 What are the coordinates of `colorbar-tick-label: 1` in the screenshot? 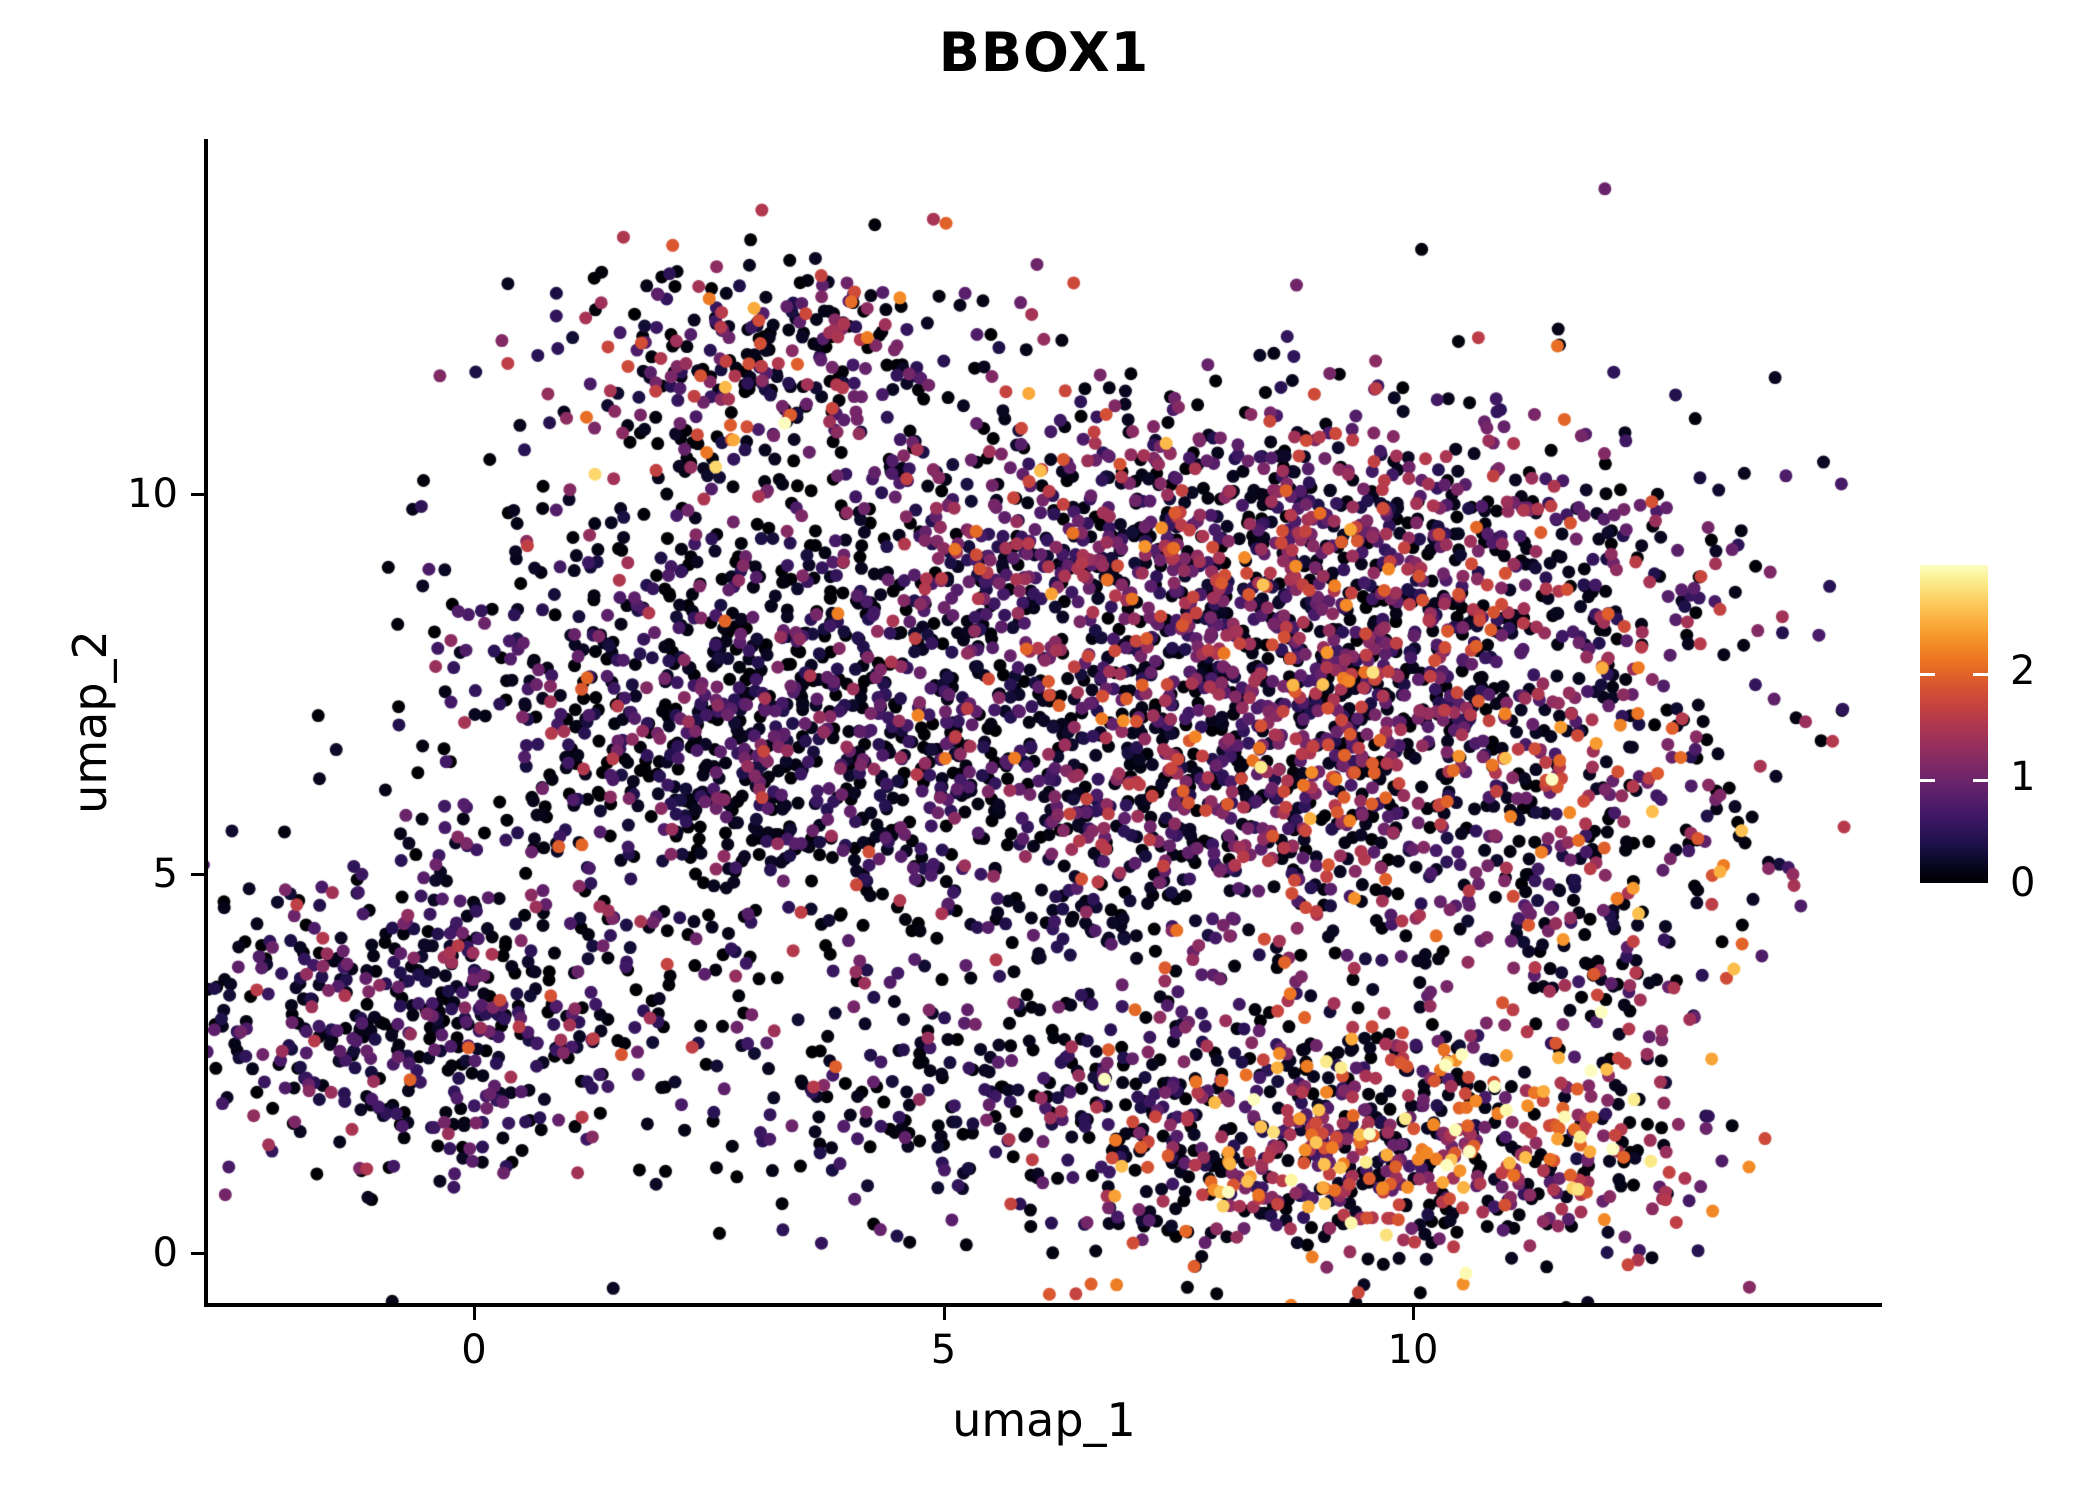 It's located at (2023, 777).